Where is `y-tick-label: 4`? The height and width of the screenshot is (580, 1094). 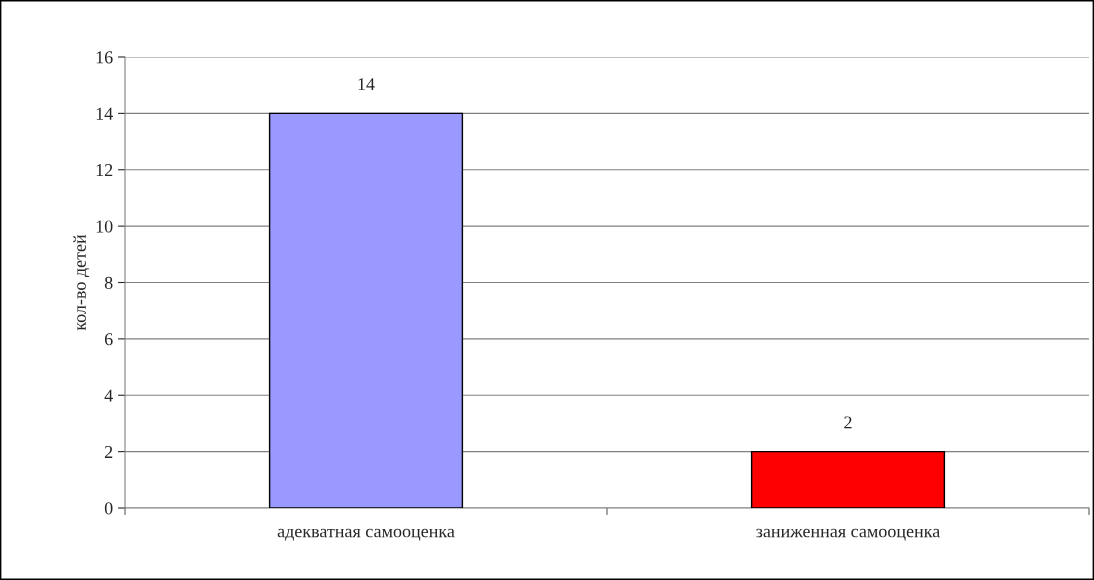 y-tick-label: 4 is located at coordinates (108, 395).